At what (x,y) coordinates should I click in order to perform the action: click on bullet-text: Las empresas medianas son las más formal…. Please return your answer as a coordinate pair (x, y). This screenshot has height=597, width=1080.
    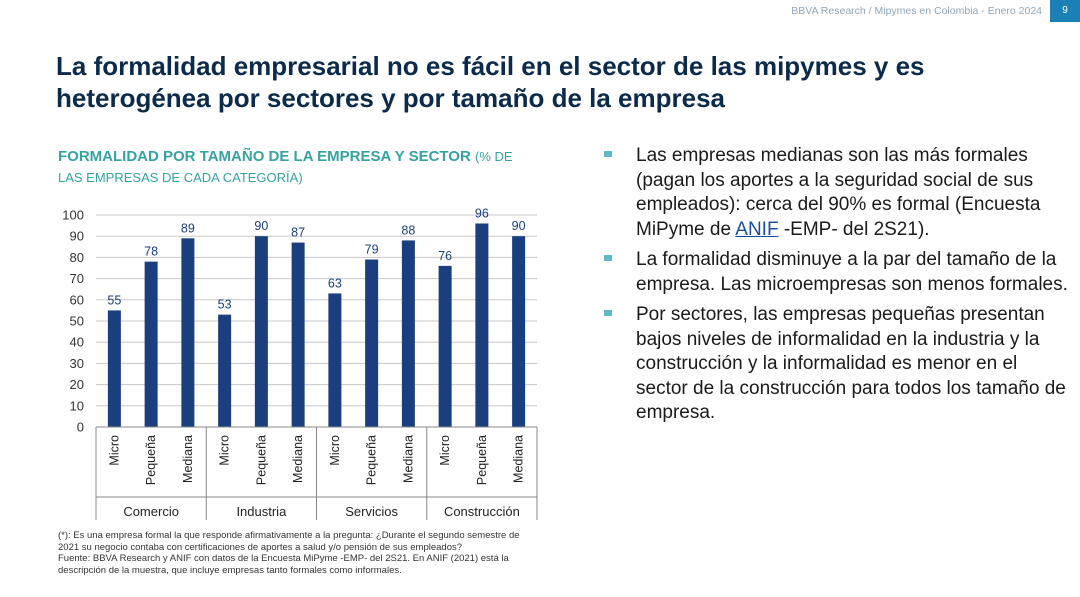
    Looking at the image, I should click on (838, 192).